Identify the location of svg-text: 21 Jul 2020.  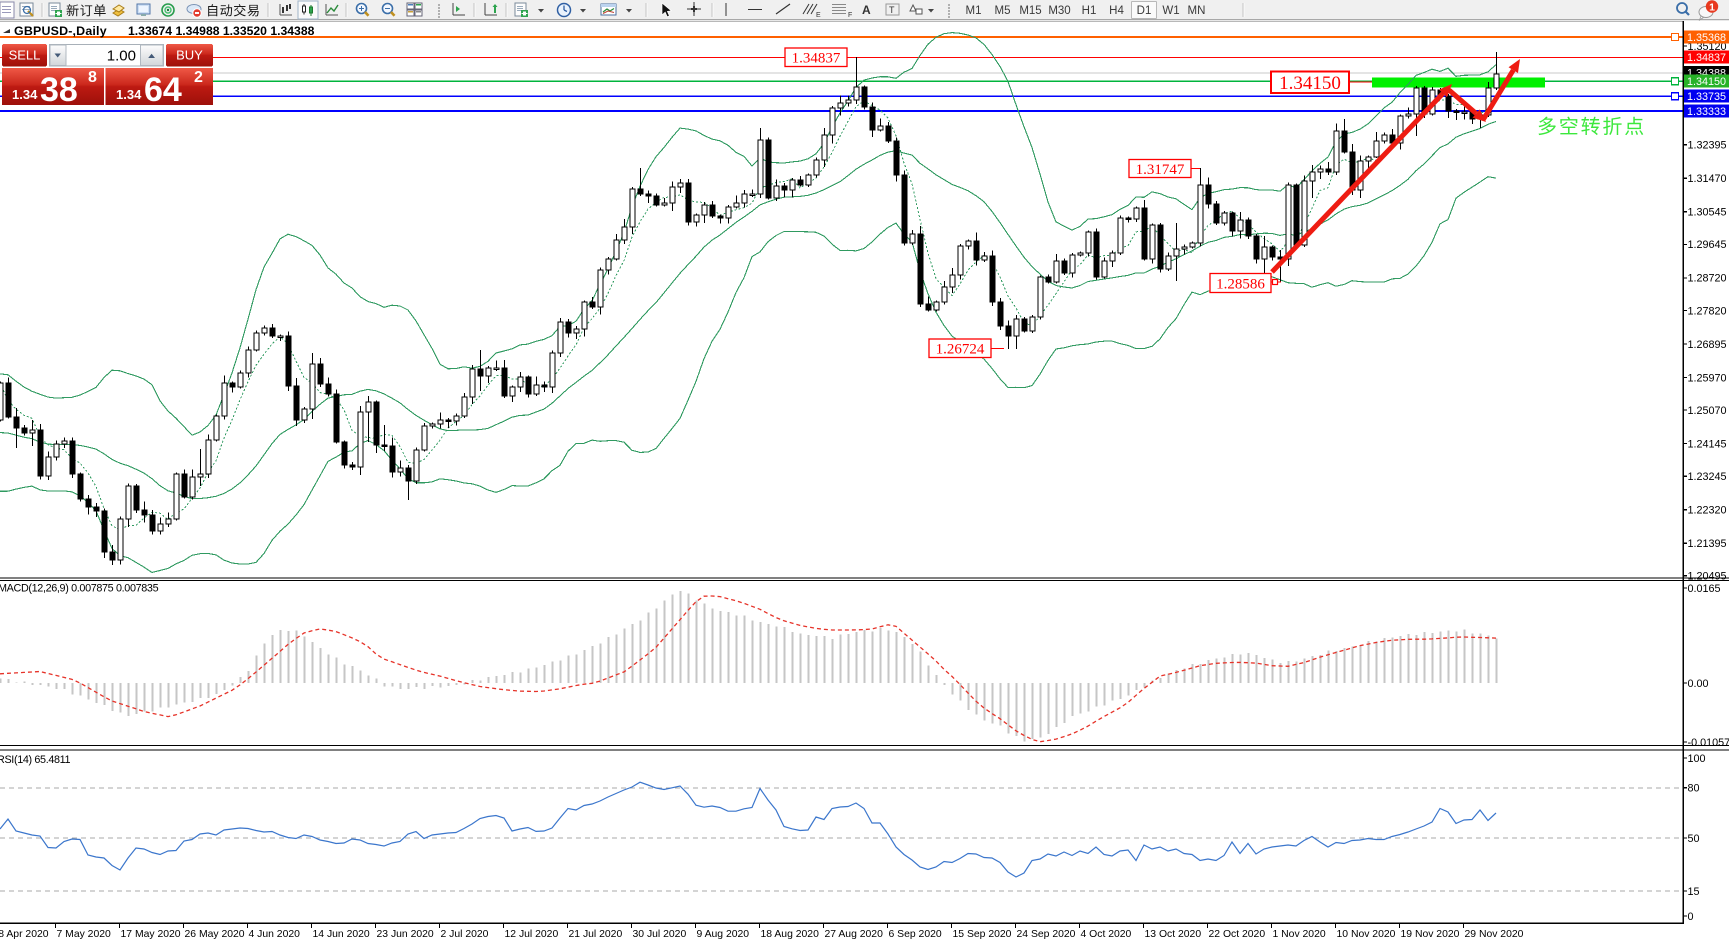
(596, 934).